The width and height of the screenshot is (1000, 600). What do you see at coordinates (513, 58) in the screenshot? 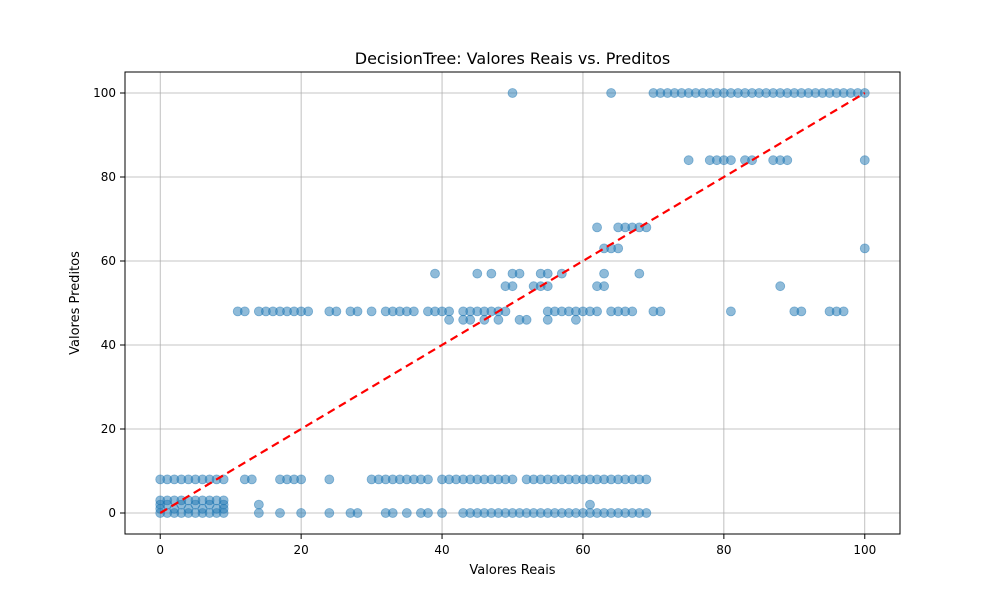
I see `chart-title: DecisionTree: Valores Reais vs. Preditos` at bounding box center [513, 58].